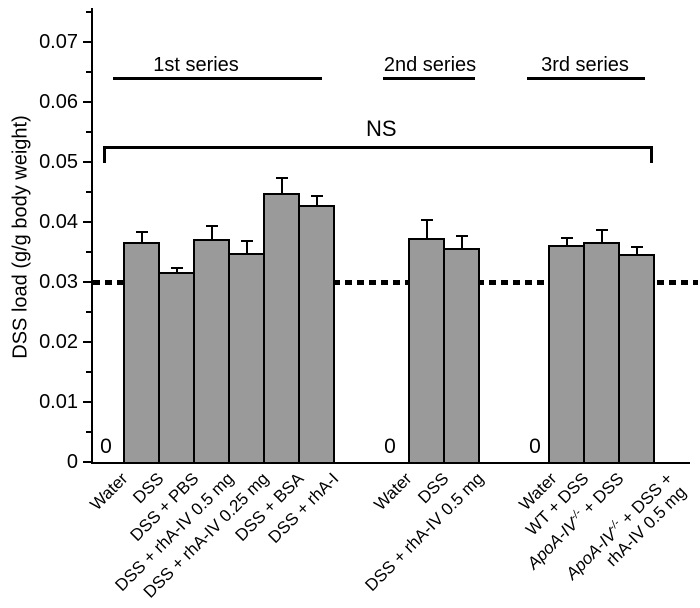 This screenshot has width=700, height=608. I want to click on x-axis-line, so click(390, 463).